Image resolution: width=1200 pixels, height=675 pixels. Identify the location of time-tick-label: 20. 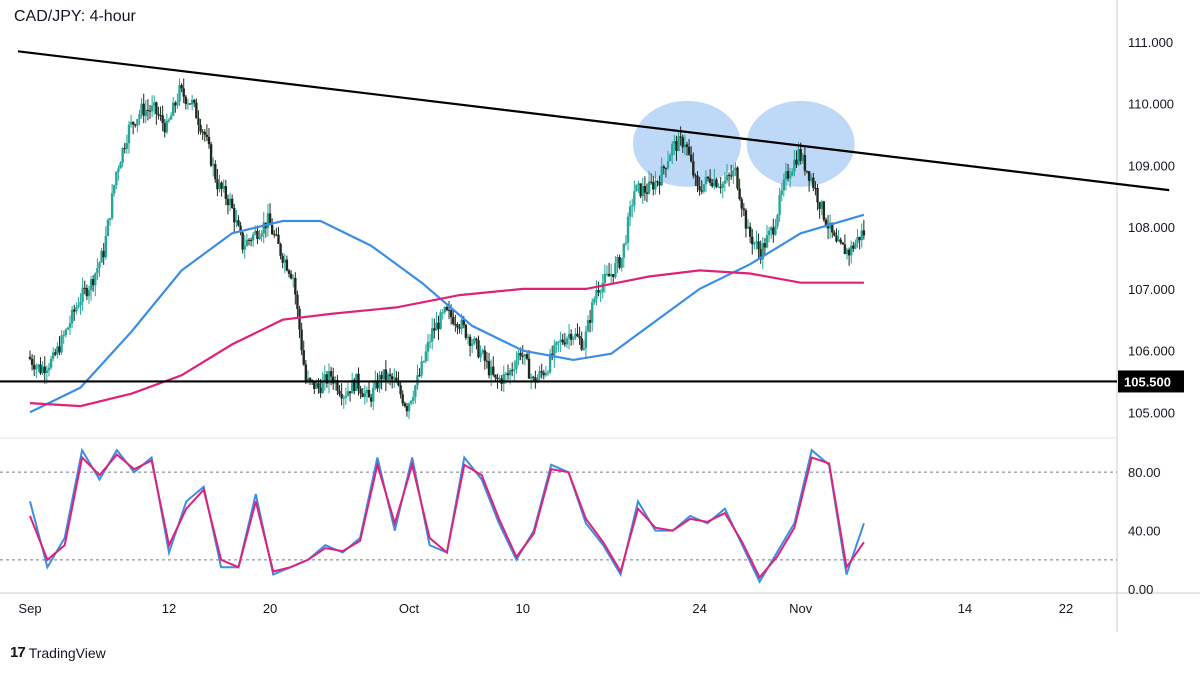
(270, 608).